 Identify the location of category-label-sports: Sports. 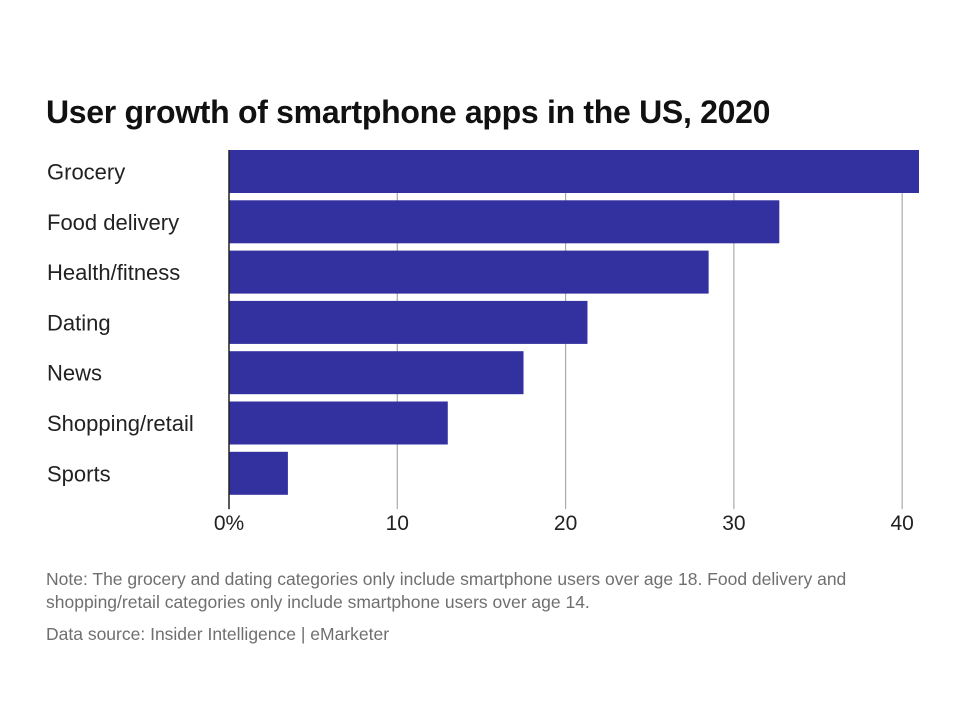
(79, 473).